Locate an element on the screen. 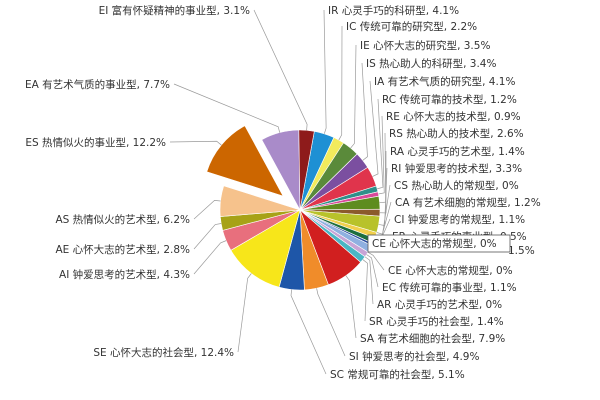 The image size is (600, 400). slice-label-sr-18: SR 心灵手巧的社会型, 1.4% is located at coordinates (436, 321).